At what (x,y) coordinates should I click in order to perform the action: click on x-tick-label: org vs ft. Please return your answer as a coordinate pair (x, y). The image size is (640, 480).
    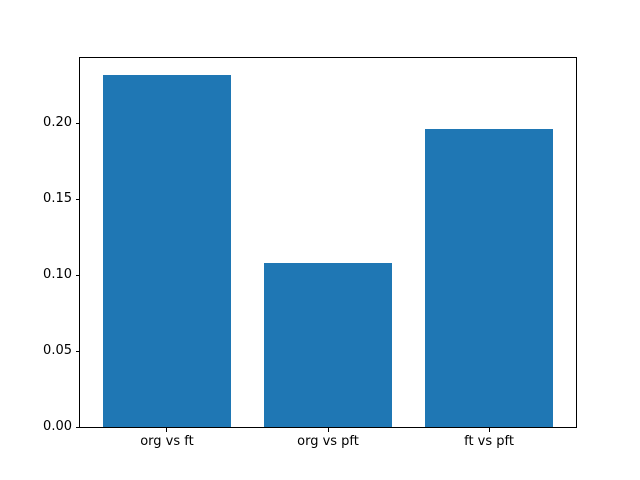
    Looking at the image, I should click on (167, 441).